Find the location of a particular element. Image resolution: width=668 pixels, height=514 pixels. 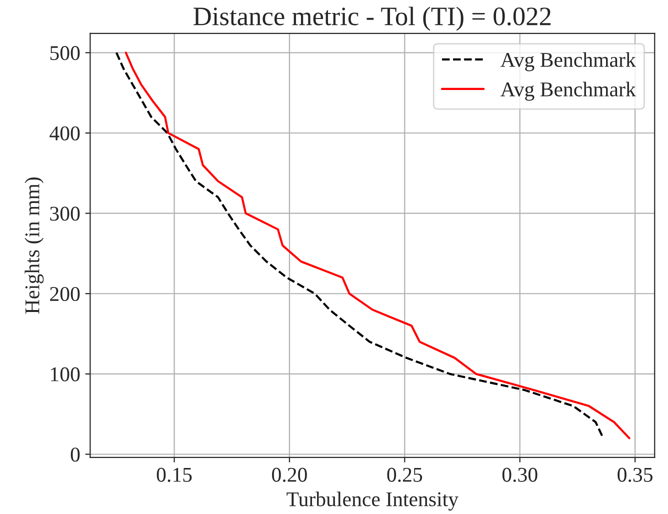

x-tick-label: 0.25 is located at coordinates (404, 475).